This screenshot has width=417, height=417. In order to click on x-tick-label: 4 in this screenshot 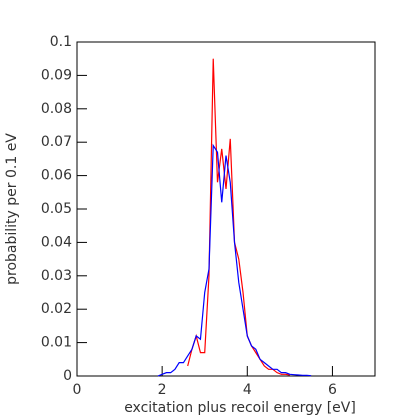, I will do `click(247, 390)`.